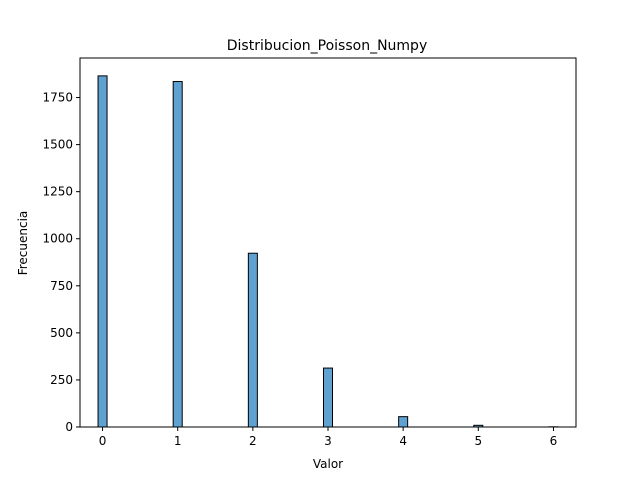 This screenshot has width=640, height=480. I want to click on y-axis-label: Frecuencia, so click(23, 243).